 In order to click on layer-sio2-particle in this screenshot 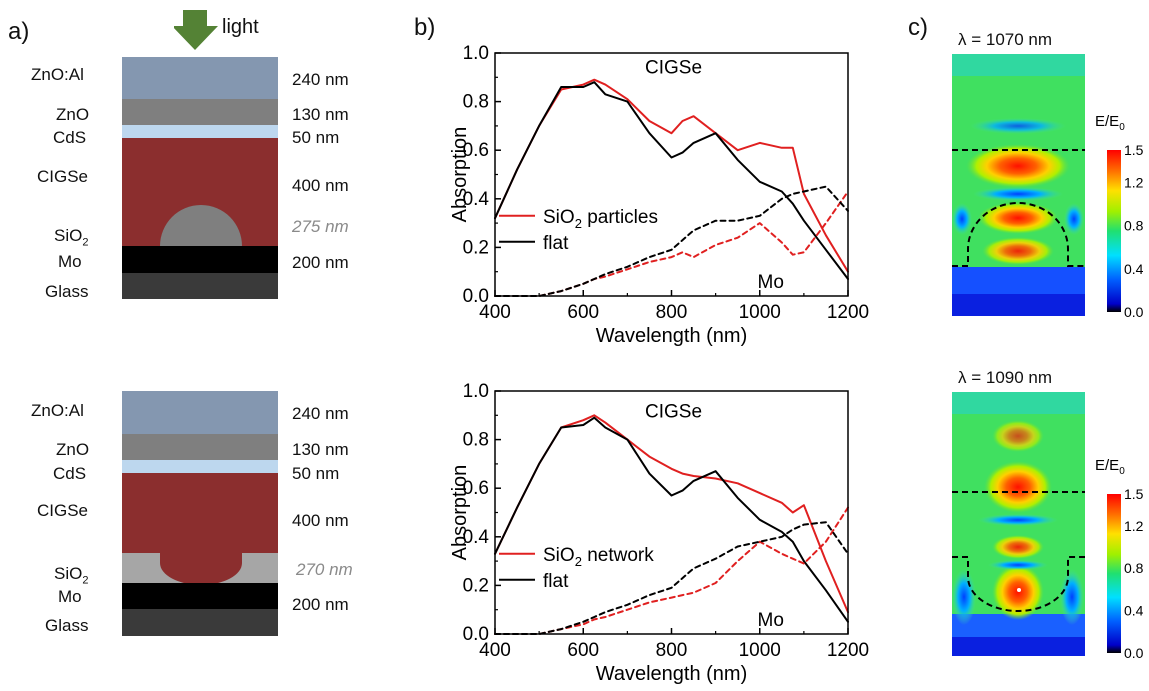, I will do `click(201, 225)`.